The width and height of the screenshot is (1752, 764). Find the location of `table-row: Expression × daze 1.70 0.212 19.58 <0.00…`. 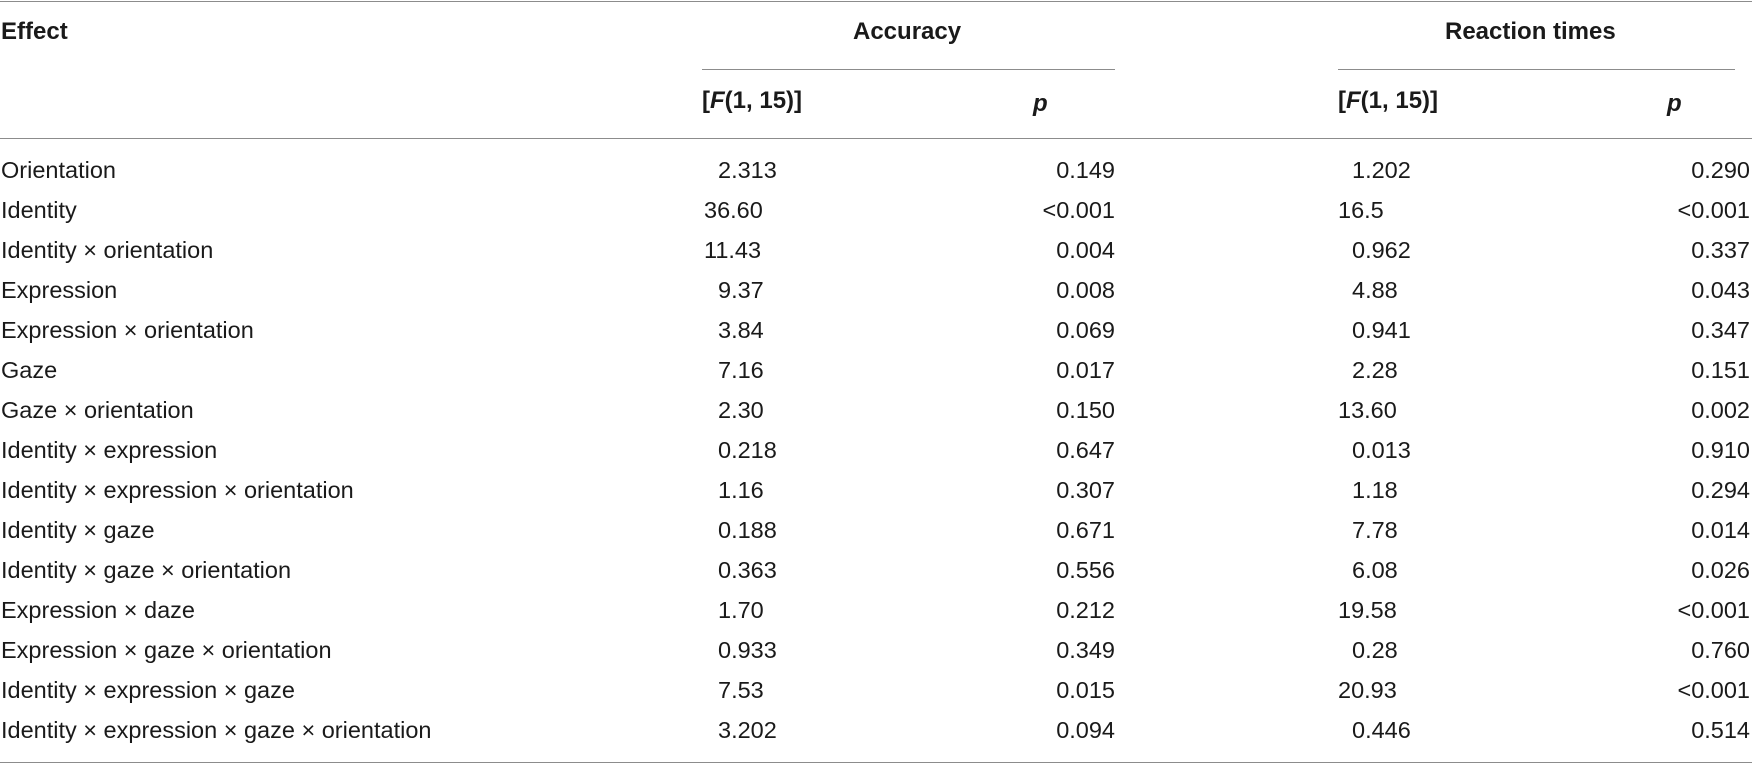

table-row: Expression × daze 1.70 0.212 19.58 <0.00… is located at coordinates (876, 610).